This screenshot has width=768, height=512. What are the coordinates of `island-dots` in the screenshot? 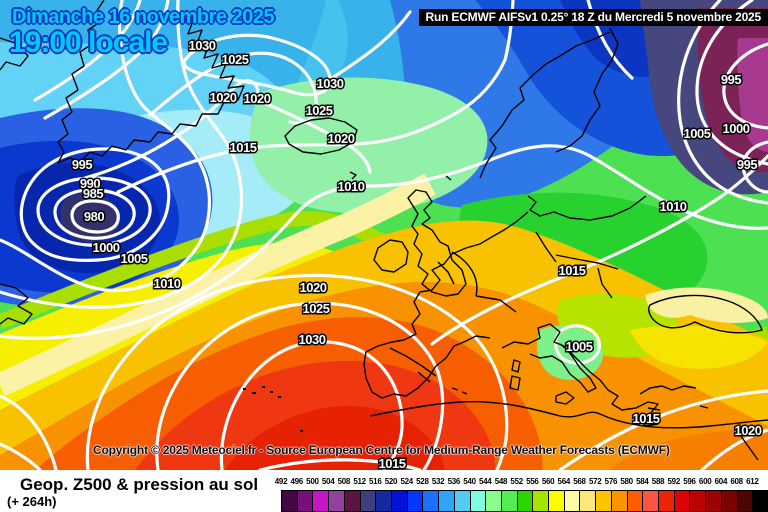 It's located at (273, 409).